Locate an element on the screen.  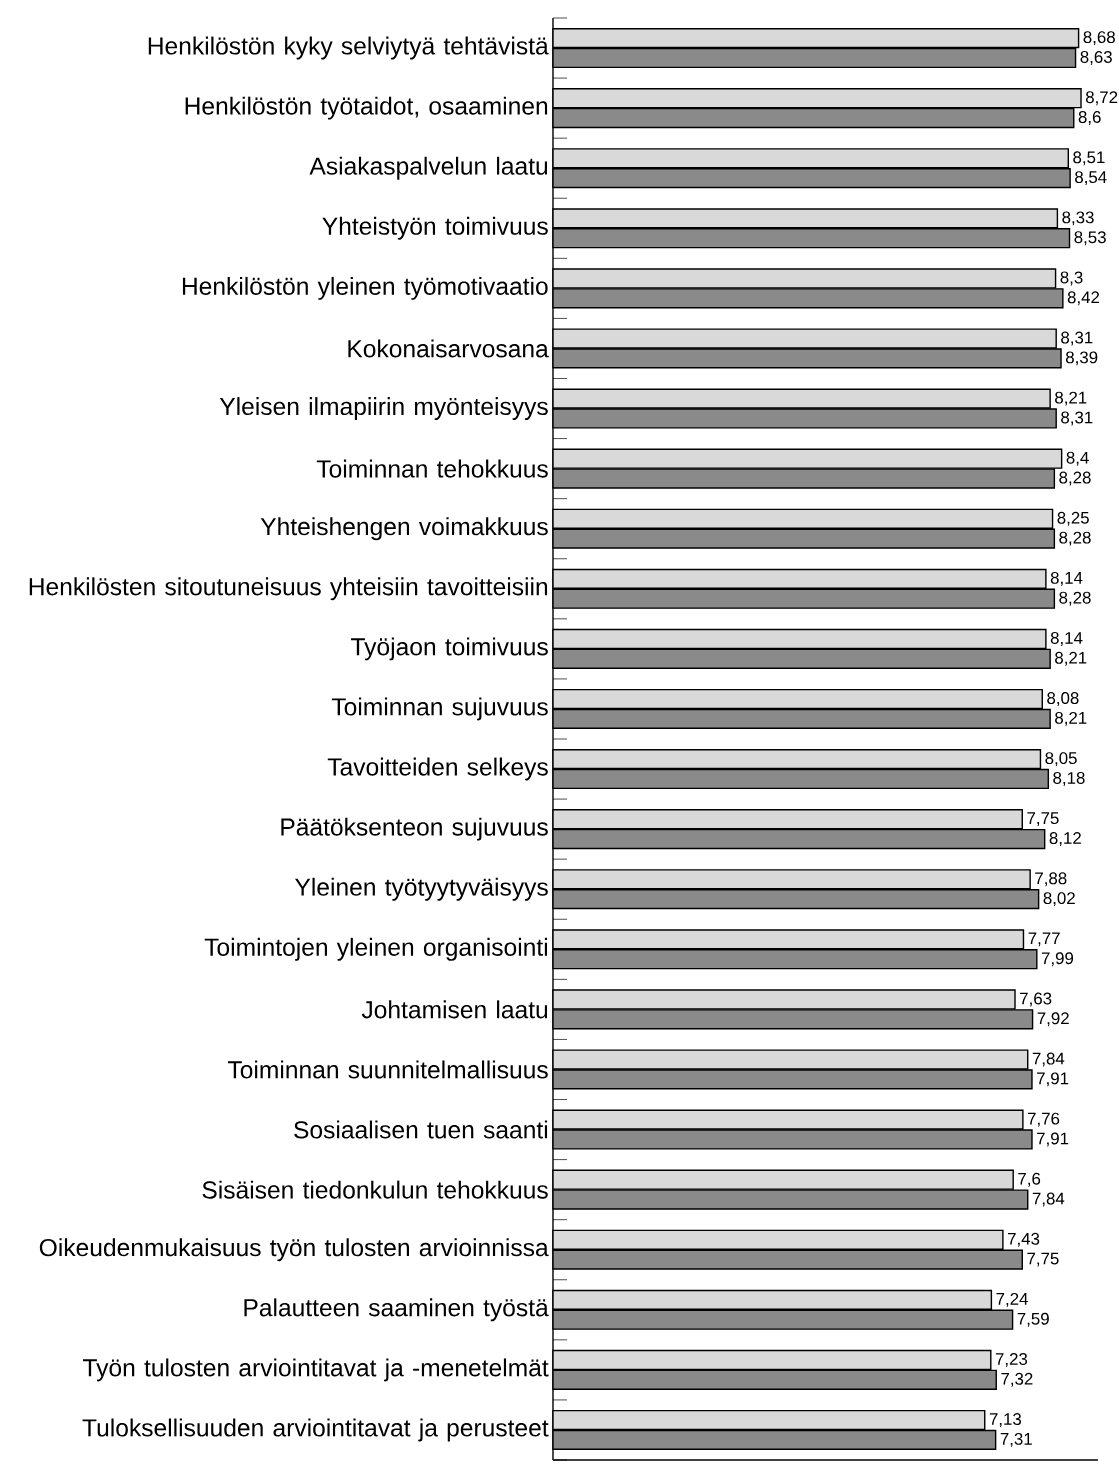
data-label: 8,51 is located at coordinates (1089, 158).